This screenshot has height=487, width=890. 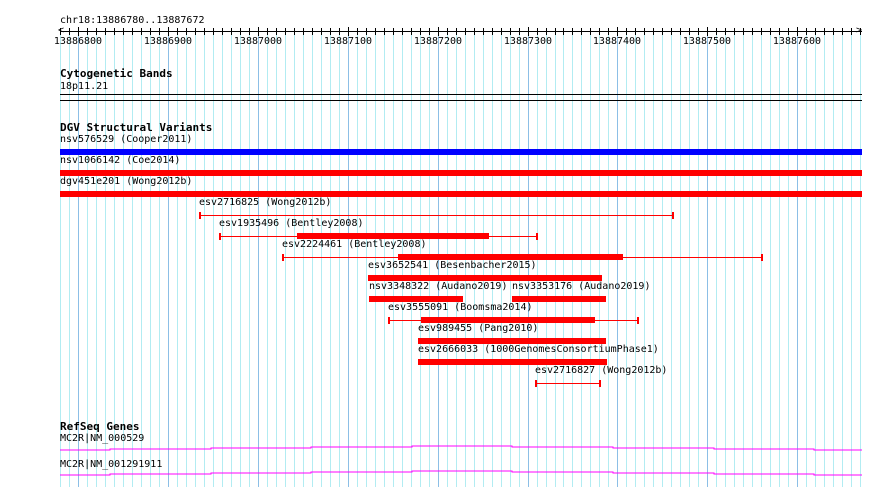 What do you see at coordinates (348, 41) in the screenshot?
I see `ruler-tick-label: 13887100` at bounding box center [348, 41].